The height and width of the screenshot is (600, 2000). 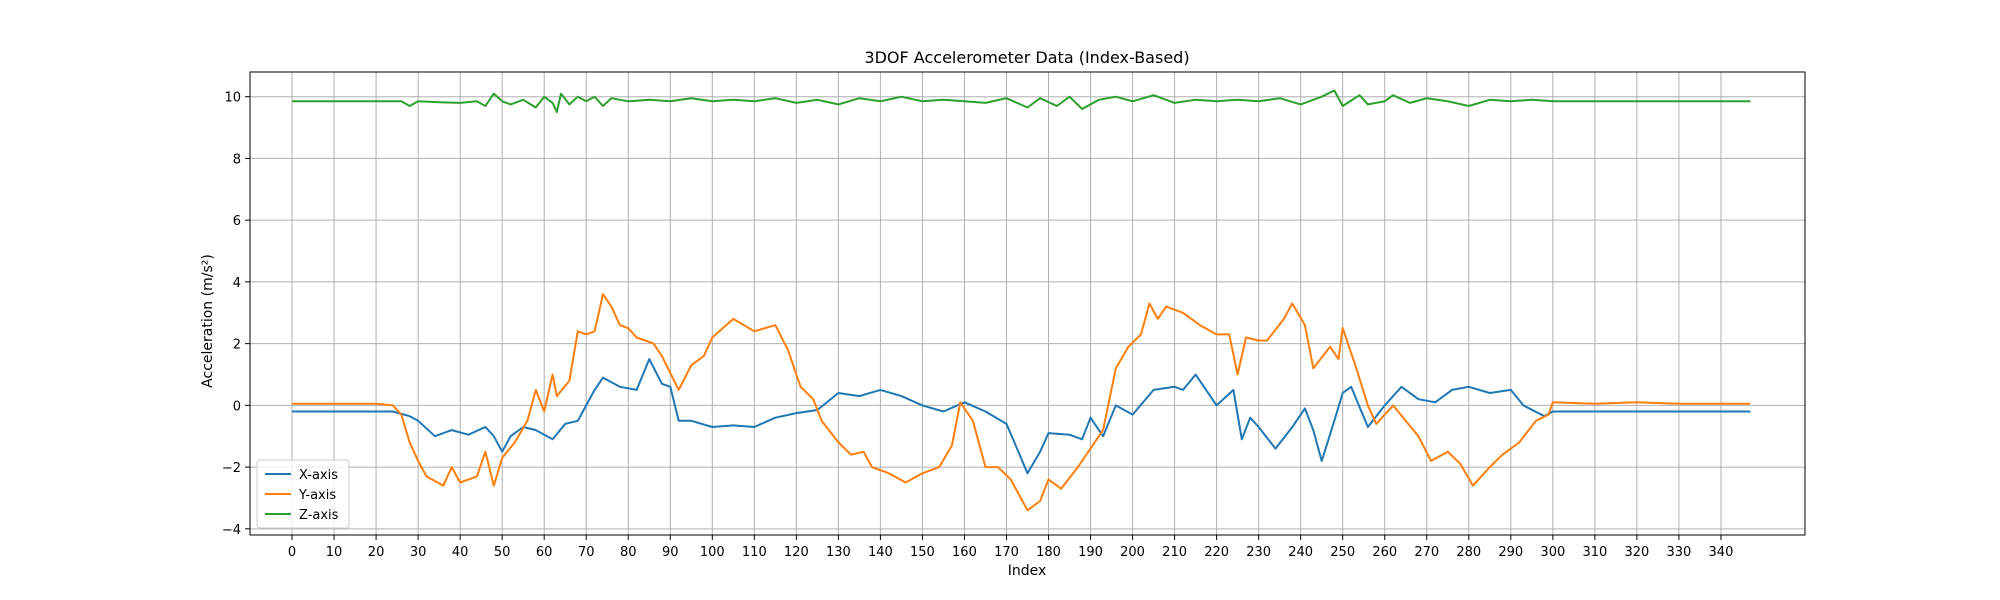 I want to click on x-tick-label: 60, so click(x=544, y=552).